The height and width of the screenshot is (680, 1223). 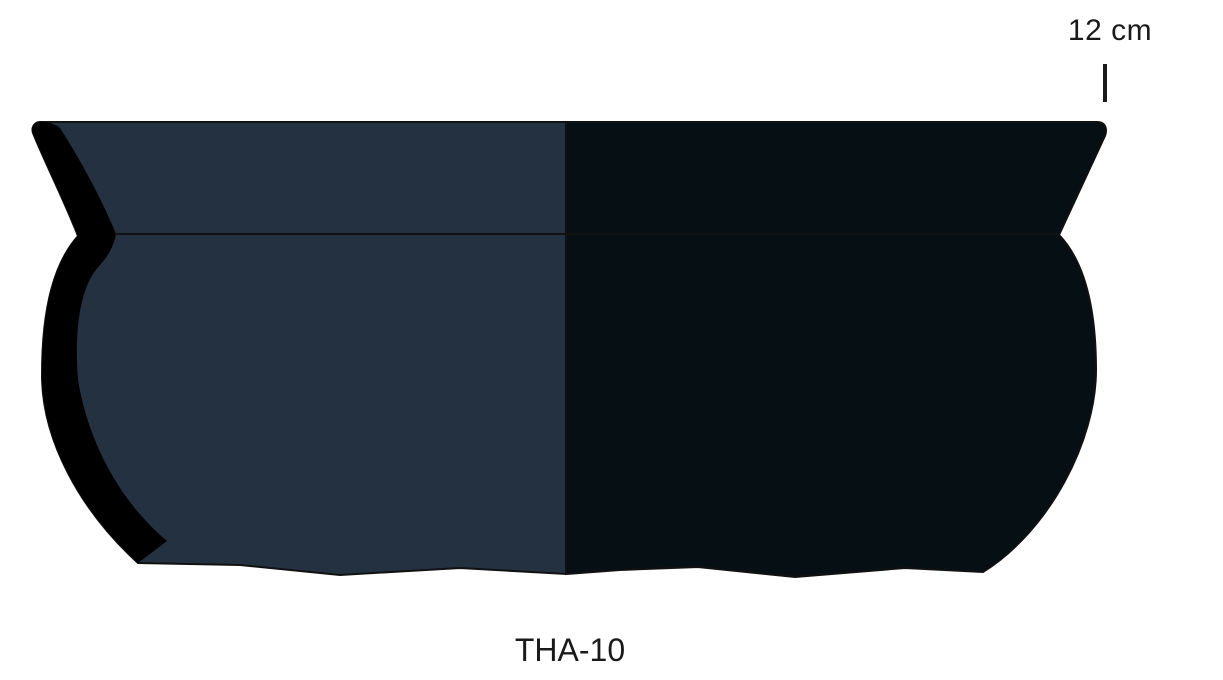 What do you see at coordinates (1105, 83) in the screenshot?
I see `scale-bar` at bounding box center [1105, 83].